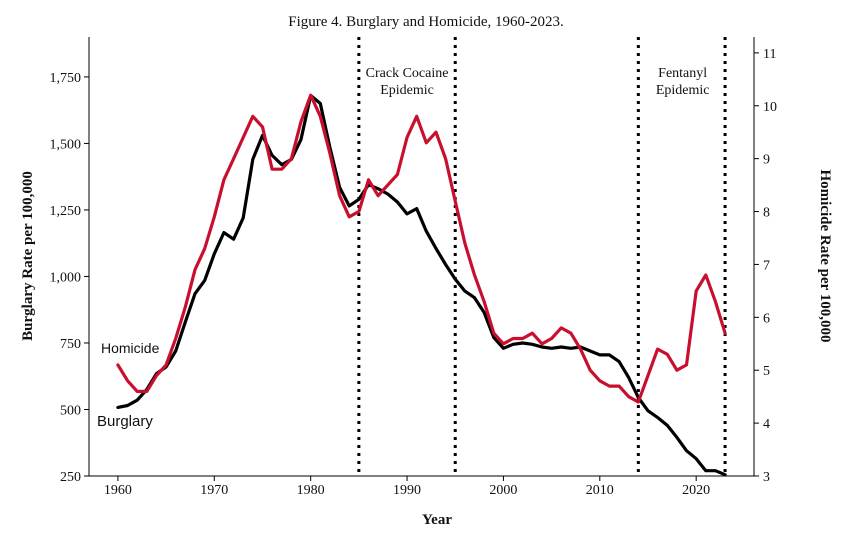  Describe the element at coordinates (407, 73) in the screenshot. I see `crack-epidemic-label: Crack Cocaine` at that location.